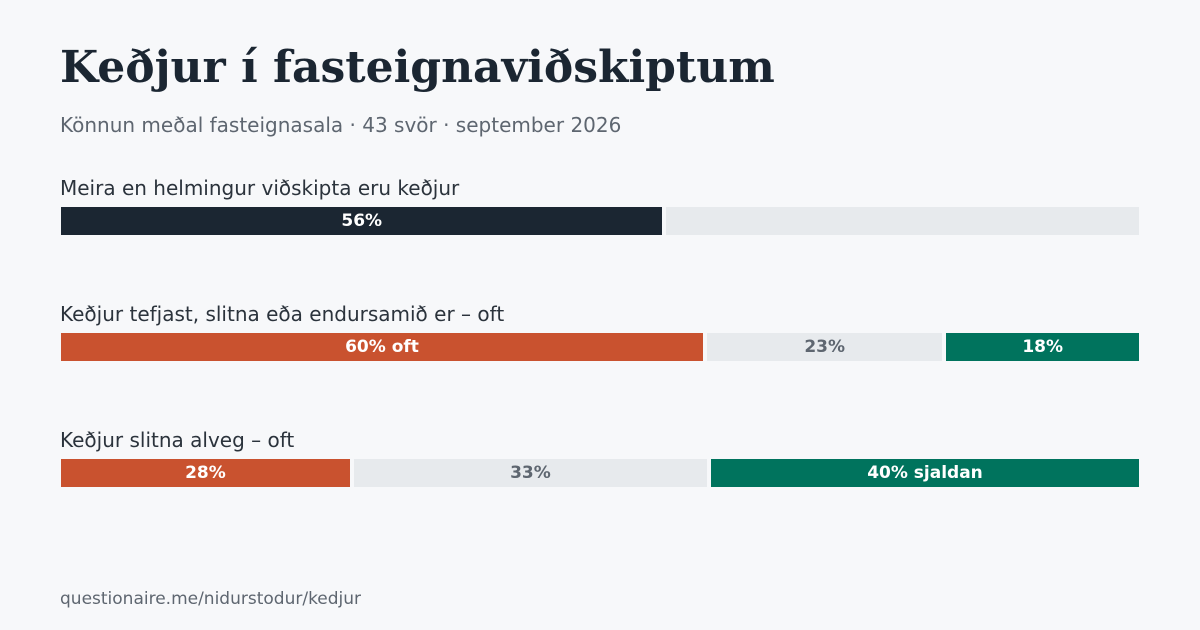 The height and width of the screenshot is (630, 1200). I want to click on row-label-1: Meira en helmingur viðskipta eru keðjur, so click(260, 188).